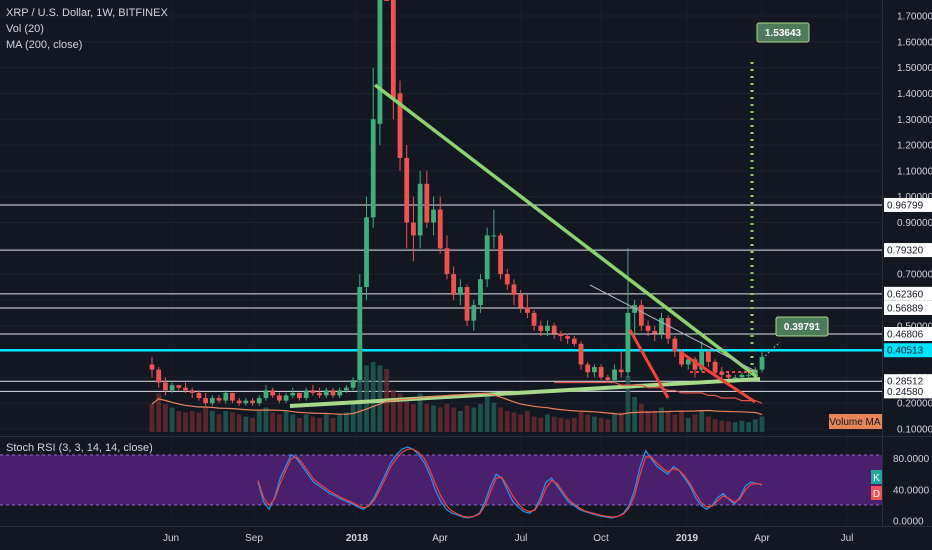 Image resolution: width=932 pixels, height=550 pixels. Describe the element at coordinates (441, 482) in the screenshot. I see `stoch-rsi-panel` at that location.